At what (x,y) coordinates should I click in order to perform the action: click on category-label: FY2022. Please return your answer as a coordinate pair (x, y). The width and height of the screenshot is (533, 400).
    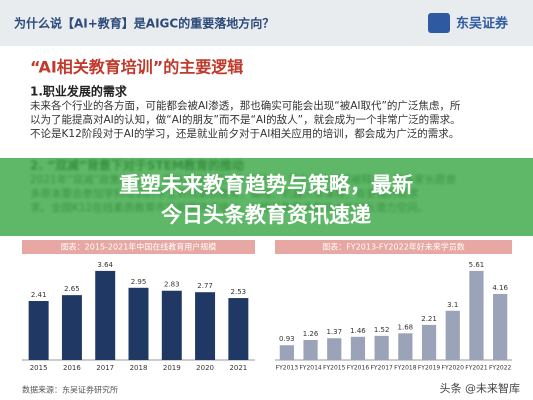
    Looking at the image, I should click on (500, 368).